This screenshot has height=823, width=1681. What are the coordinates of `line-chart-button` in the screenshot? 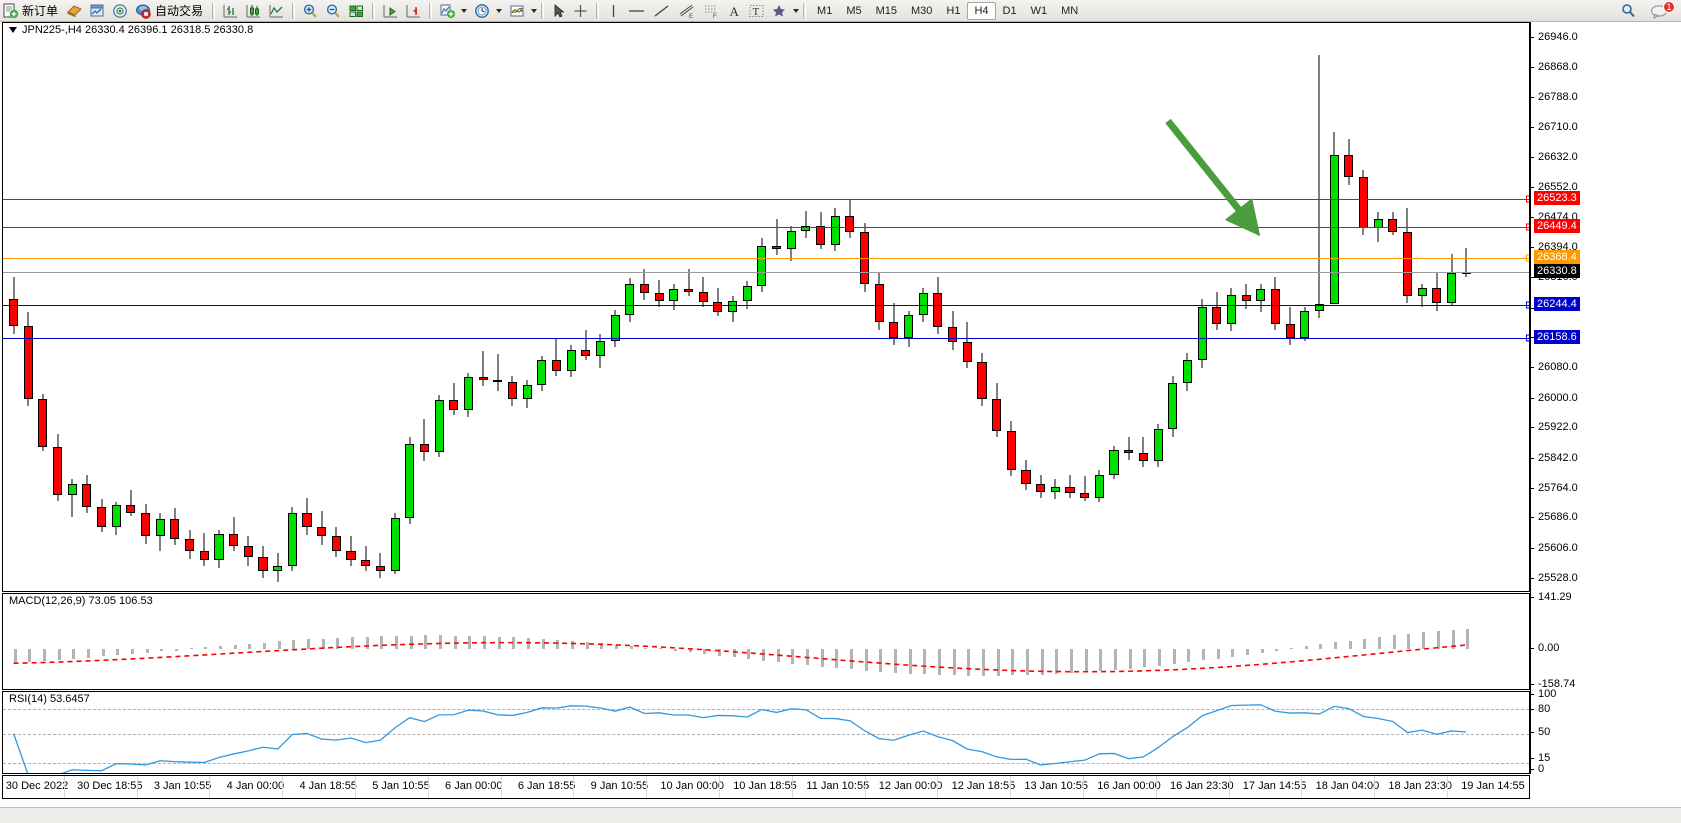 It's located at (276, 11).